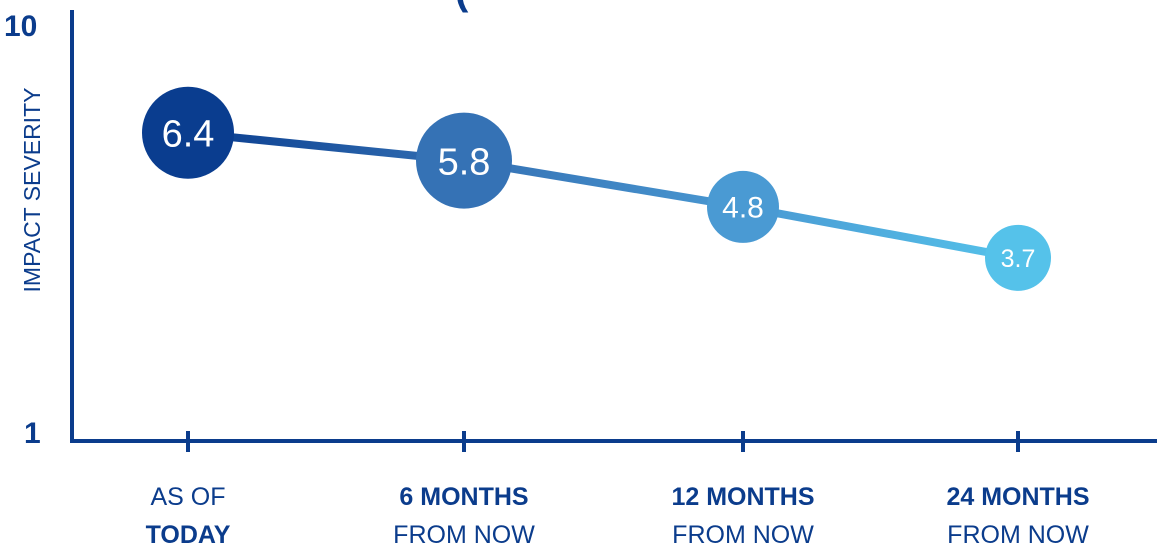  What do you see at coordinates (742, 497) in the screenshot?
I see `x-category-label-line1: 12 MONTHS` at bounding box center [742, 497].